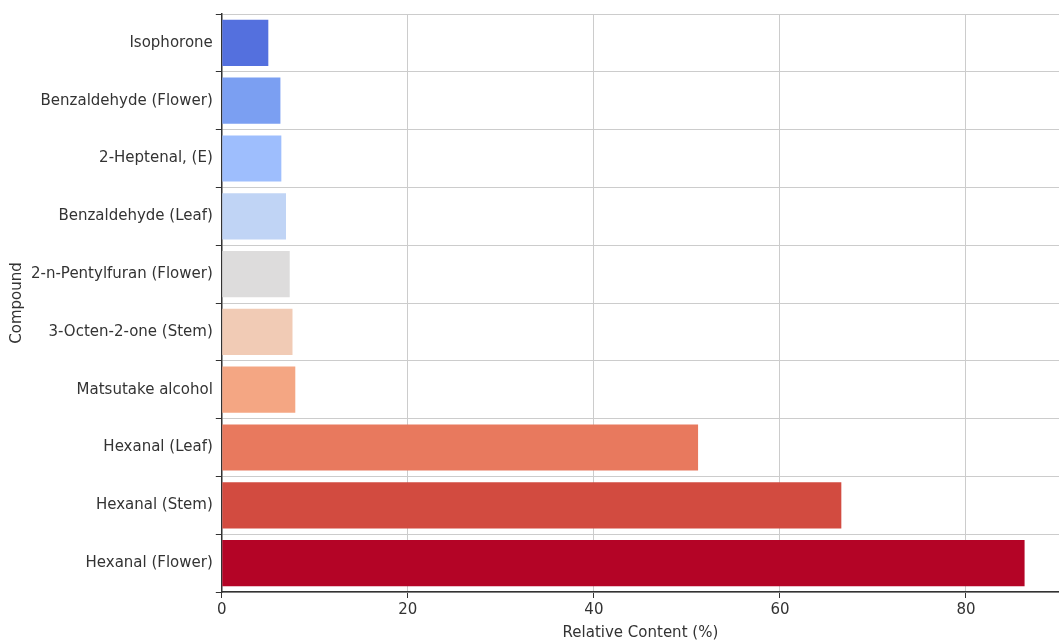  What do you see at coordinates (154, 504) in the screenshot?
I see `y-tick-label: Hexanal (Stem)` at bounding box center [154, 504].